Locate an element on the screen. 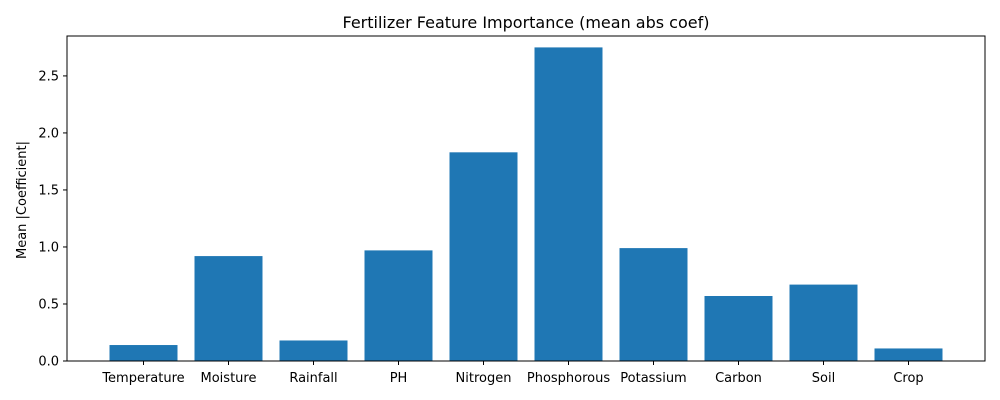 The height and width of the screenshot is (400, 1000). x-tick-label-moisture: Moisture is located at coordinates (229, 378).